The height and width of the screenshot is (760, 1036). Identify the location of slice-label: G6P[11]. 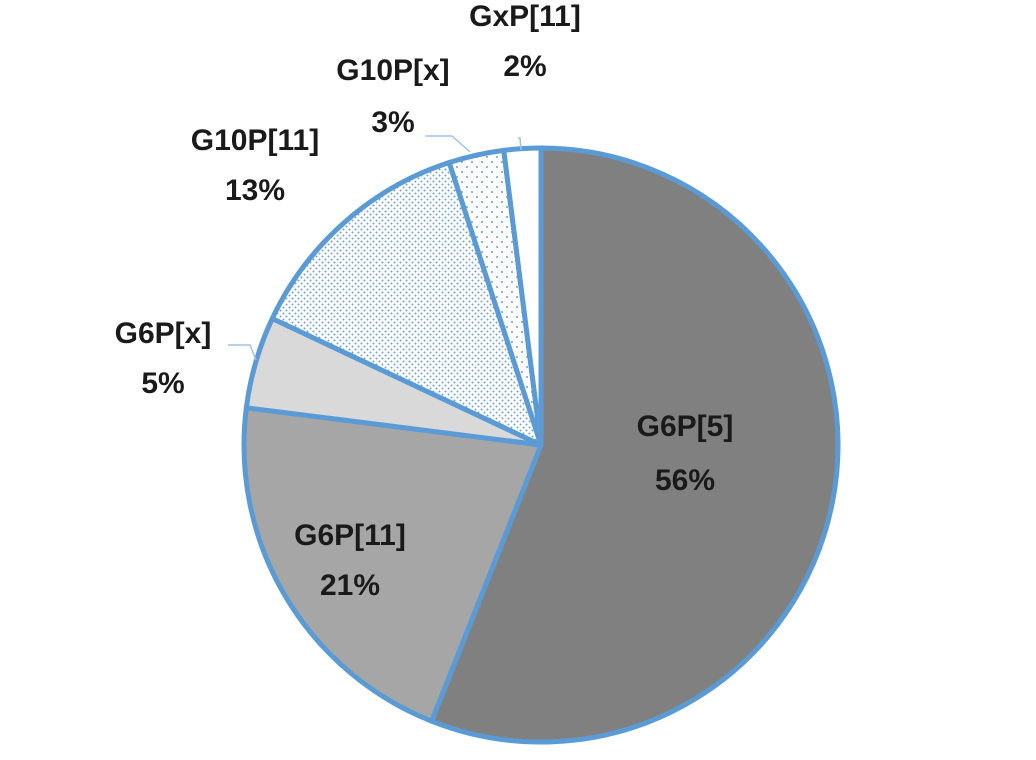
(350, 535).